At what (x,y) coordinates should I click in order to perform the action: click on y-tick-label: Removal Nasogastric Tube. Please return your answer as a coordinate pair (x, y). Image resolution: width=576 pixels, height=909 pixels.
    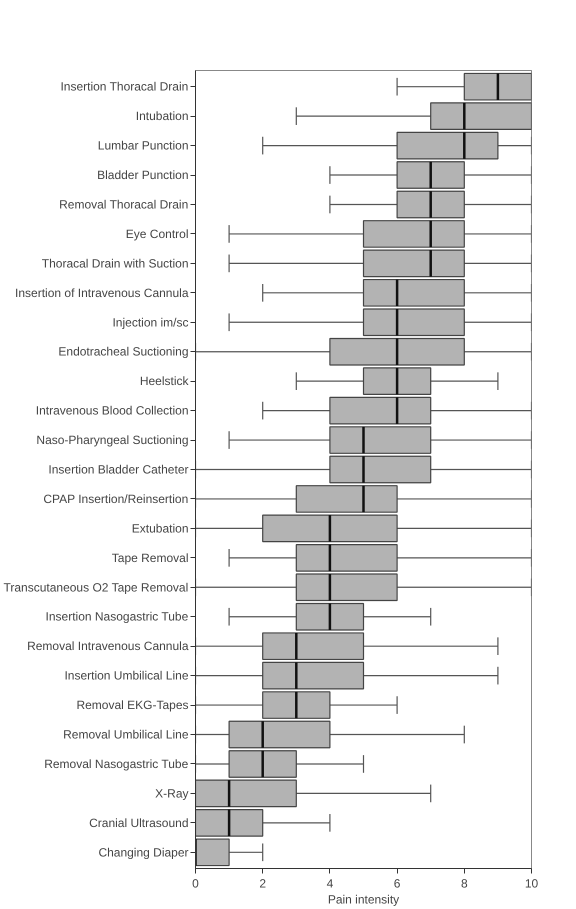
    Looking at the image, I should click on (116, 763).